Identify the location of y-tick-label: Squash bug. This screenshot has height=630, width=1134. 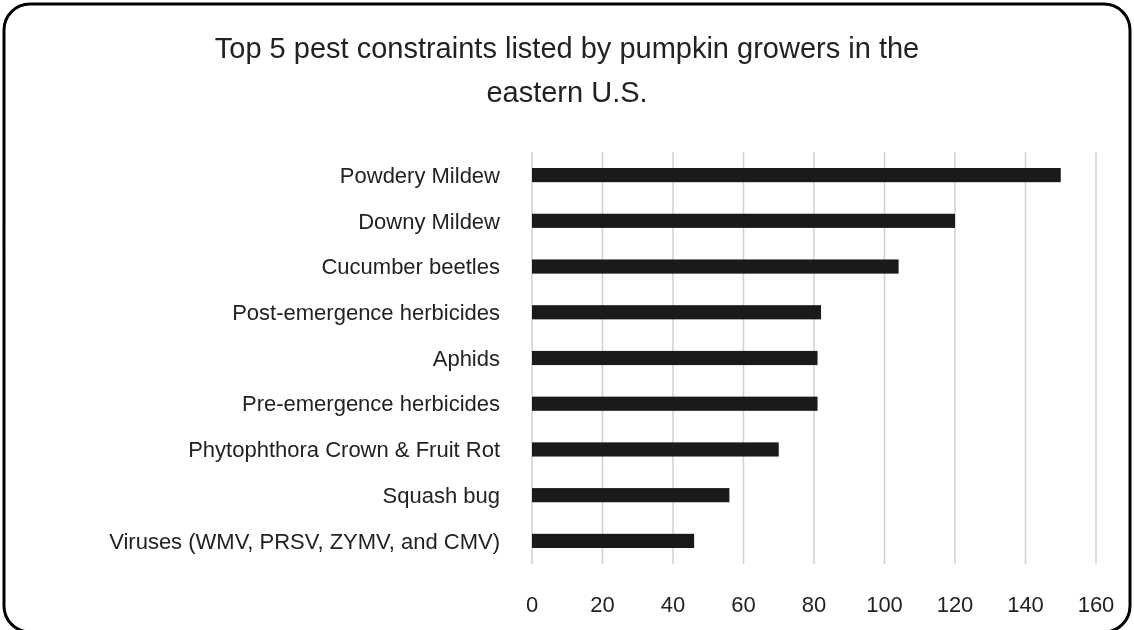
(441, 495).